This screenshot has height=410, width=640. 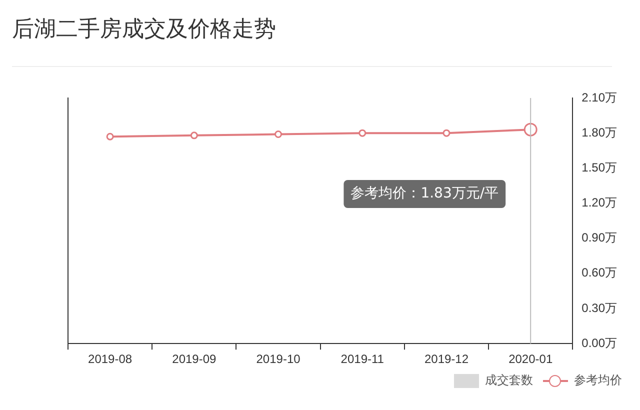 What do you see at coordinates (600, 167) in the screenshot?
I see `y-tick-label: 1.50万` at bounding box center [600, 167].